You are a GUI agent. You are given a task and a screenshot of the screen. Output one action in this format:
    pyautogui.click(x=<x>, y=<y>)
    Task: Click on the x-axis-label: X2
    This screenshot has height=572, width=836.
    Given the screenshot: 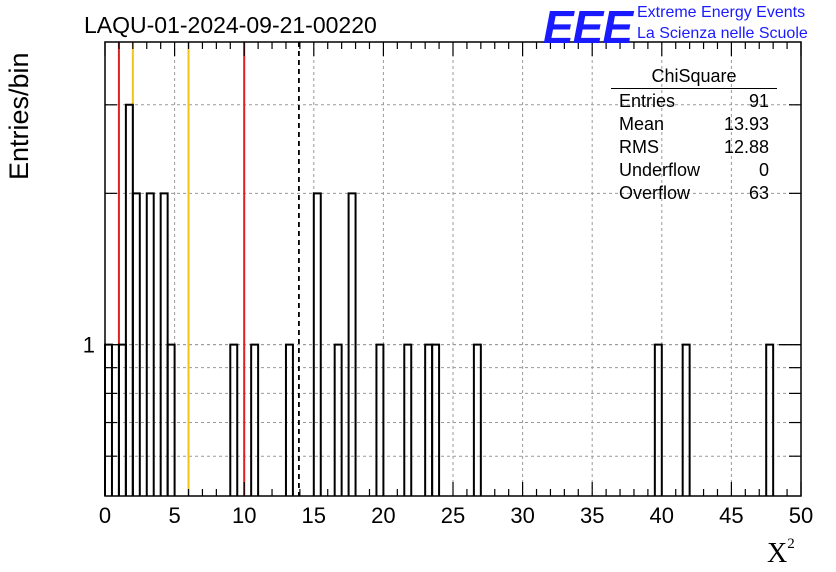 What is the action you would take?
    pyautogui.click(x=781, y=552)
    